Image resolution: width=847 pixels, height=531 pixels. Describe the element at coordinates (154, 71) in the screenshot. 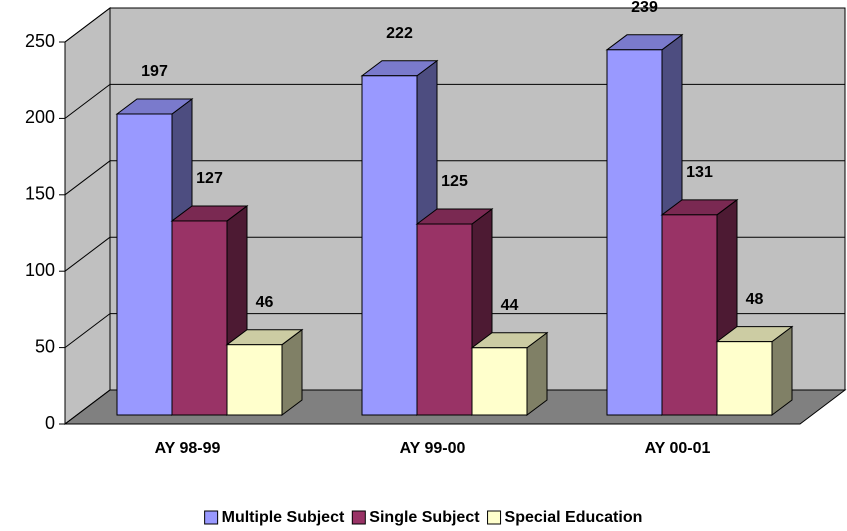

I see `value-label: 197` at that location.